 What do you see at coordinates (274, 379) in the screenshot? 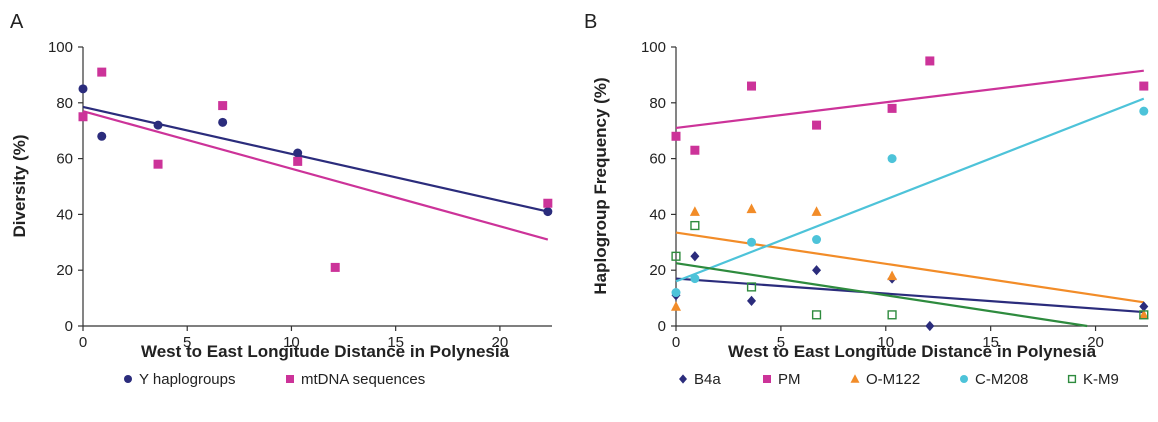
I see `panel-a-legend: Y haplogroups mtDNA sequences` at bounding box center [274, 379].